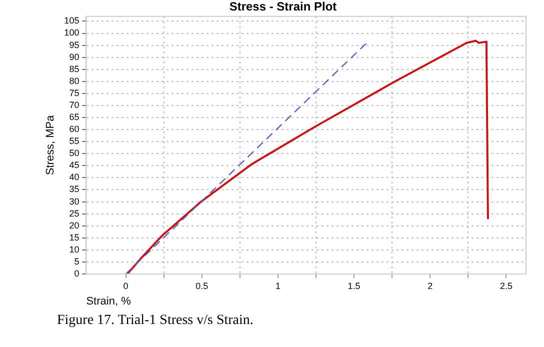 This screenshot has height=347, width=544. I want to click on x-tick-label: 2.5, so click(506, 285).